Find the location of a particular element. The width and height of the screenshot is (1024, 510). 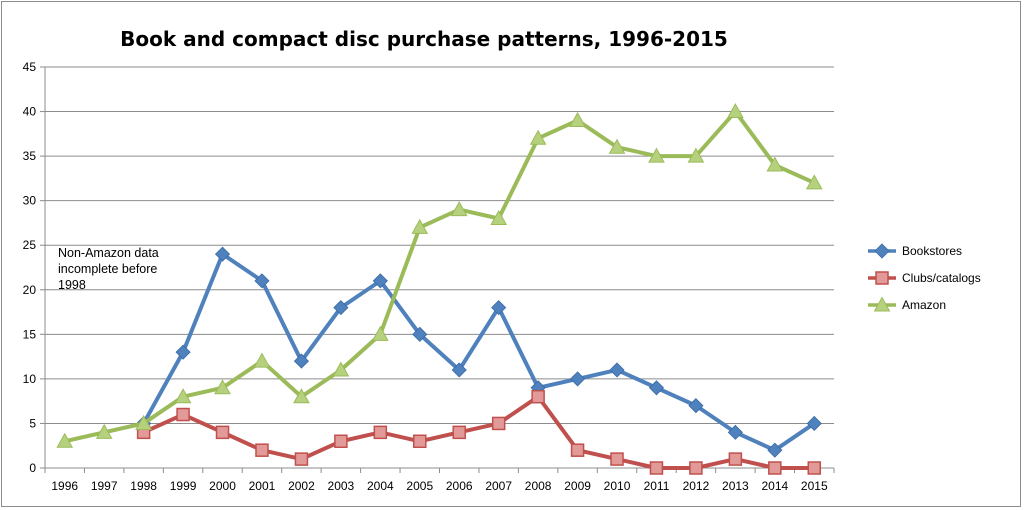

legend-clubs-catalogs-point is located at coordinates (882, 278).